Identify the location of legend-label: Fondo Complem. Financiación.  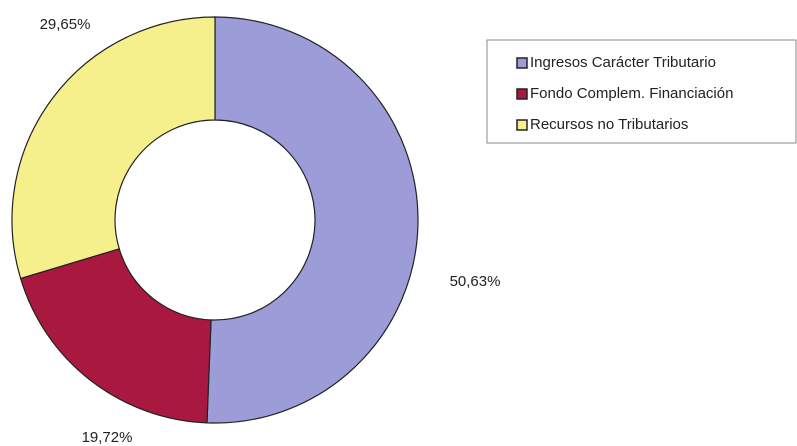
(631, 93).